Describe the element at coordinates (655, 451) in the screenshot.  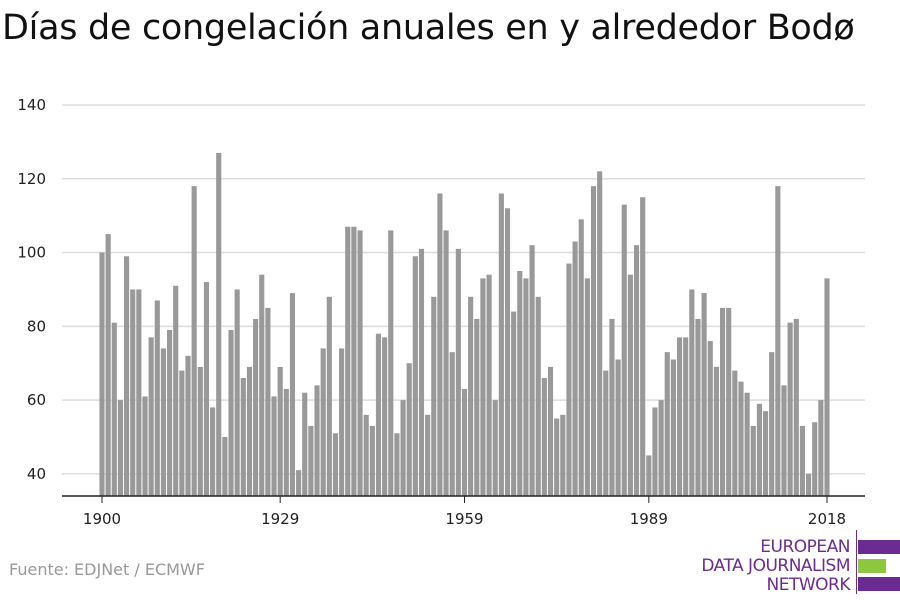
I see `bar-1990` at that location.